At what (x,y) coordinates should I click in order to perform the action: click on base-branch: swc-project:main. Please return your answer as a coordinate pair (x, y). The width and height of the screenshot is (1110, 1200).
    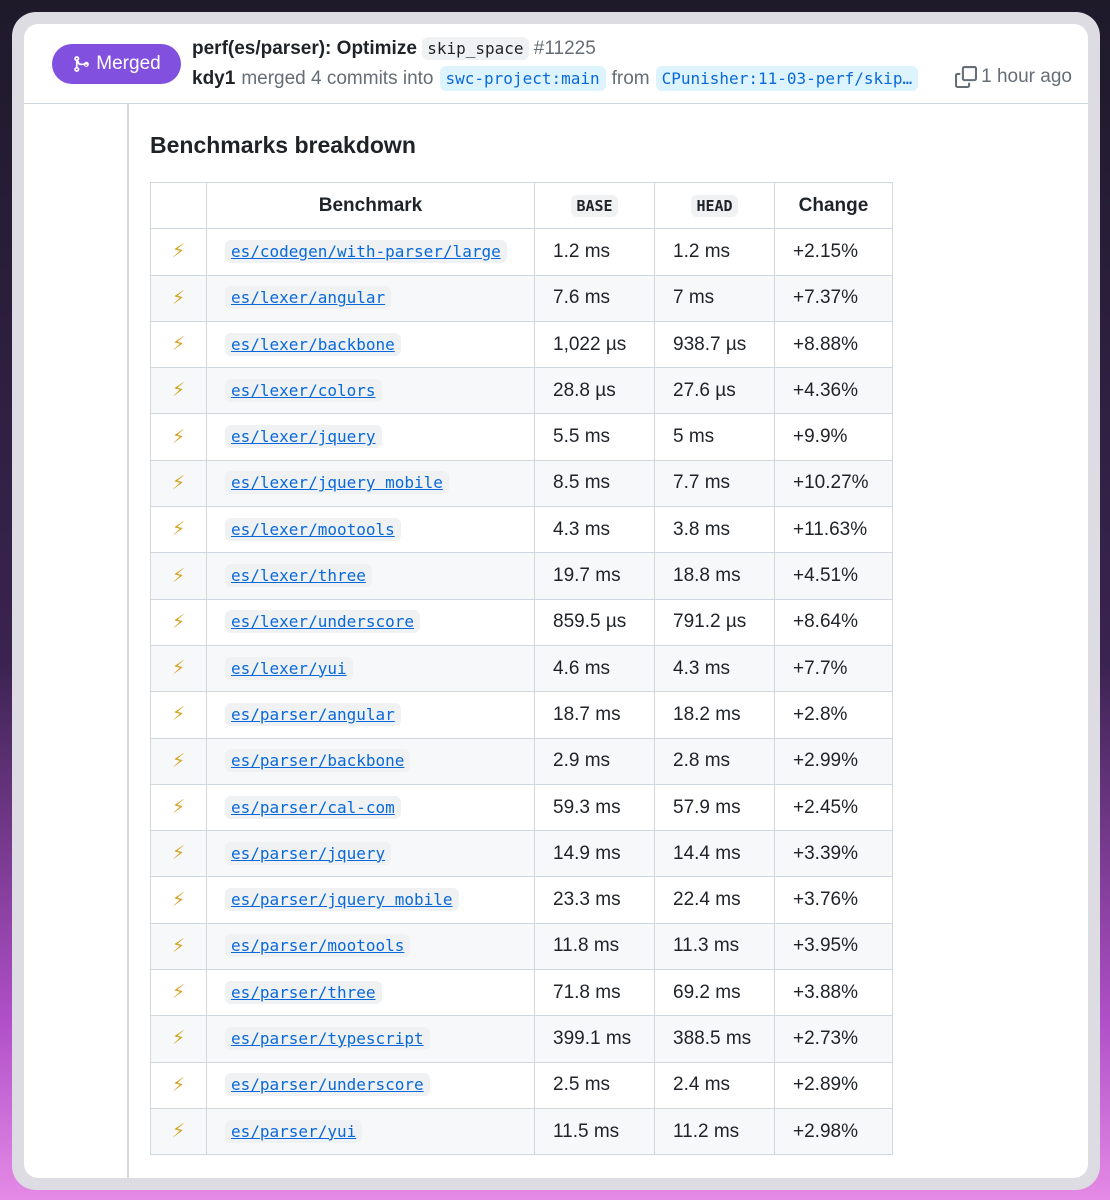
    Looking at the image, I should click on (522, 78).